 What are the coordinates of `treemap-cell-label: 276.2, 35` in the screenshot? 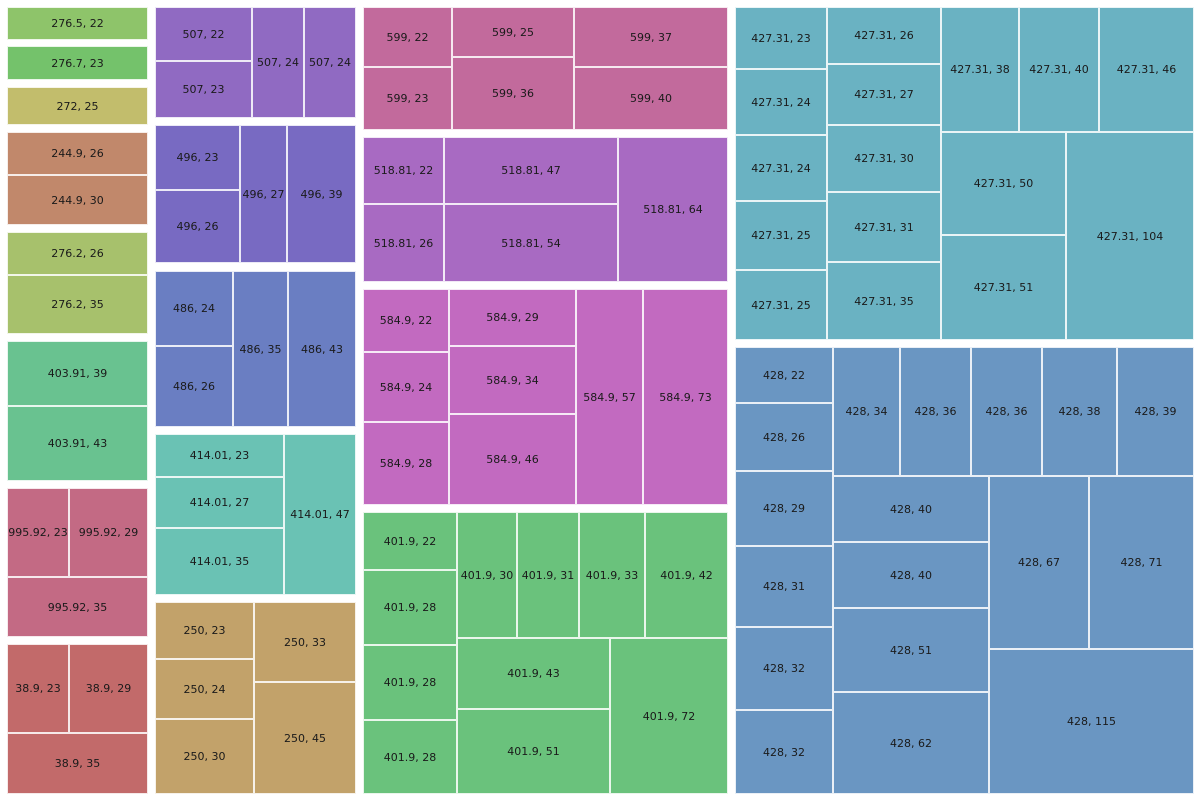 It's located at (77, 304).